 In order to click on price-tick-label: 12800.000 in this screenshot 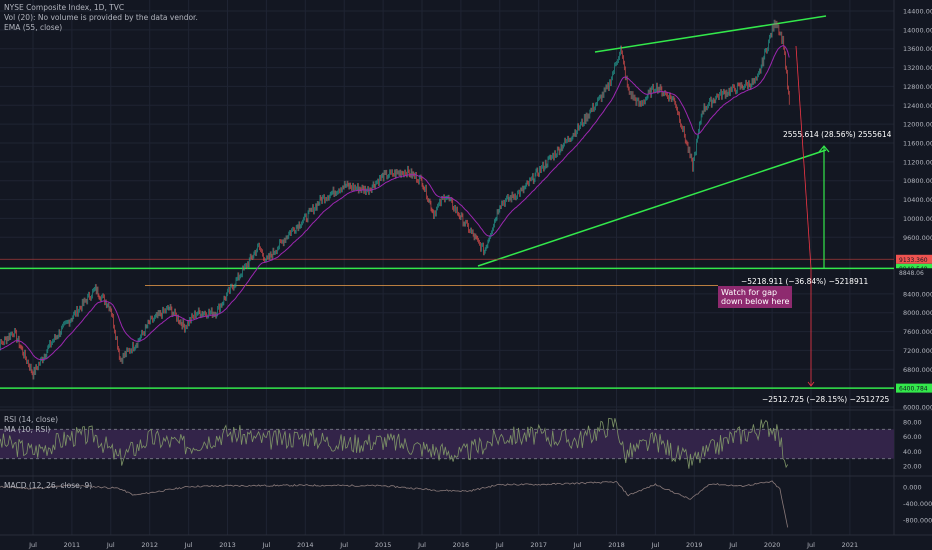, I will do `click(917, 87)`.